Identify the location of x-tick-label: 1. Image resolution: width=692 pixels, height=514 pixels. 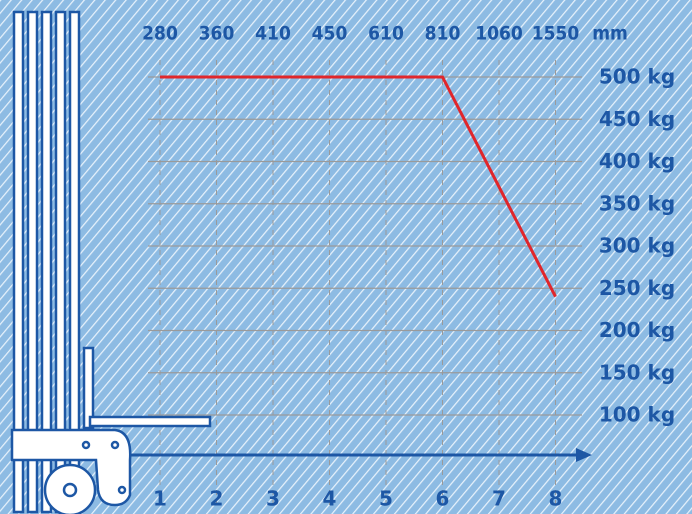
(160, 499).